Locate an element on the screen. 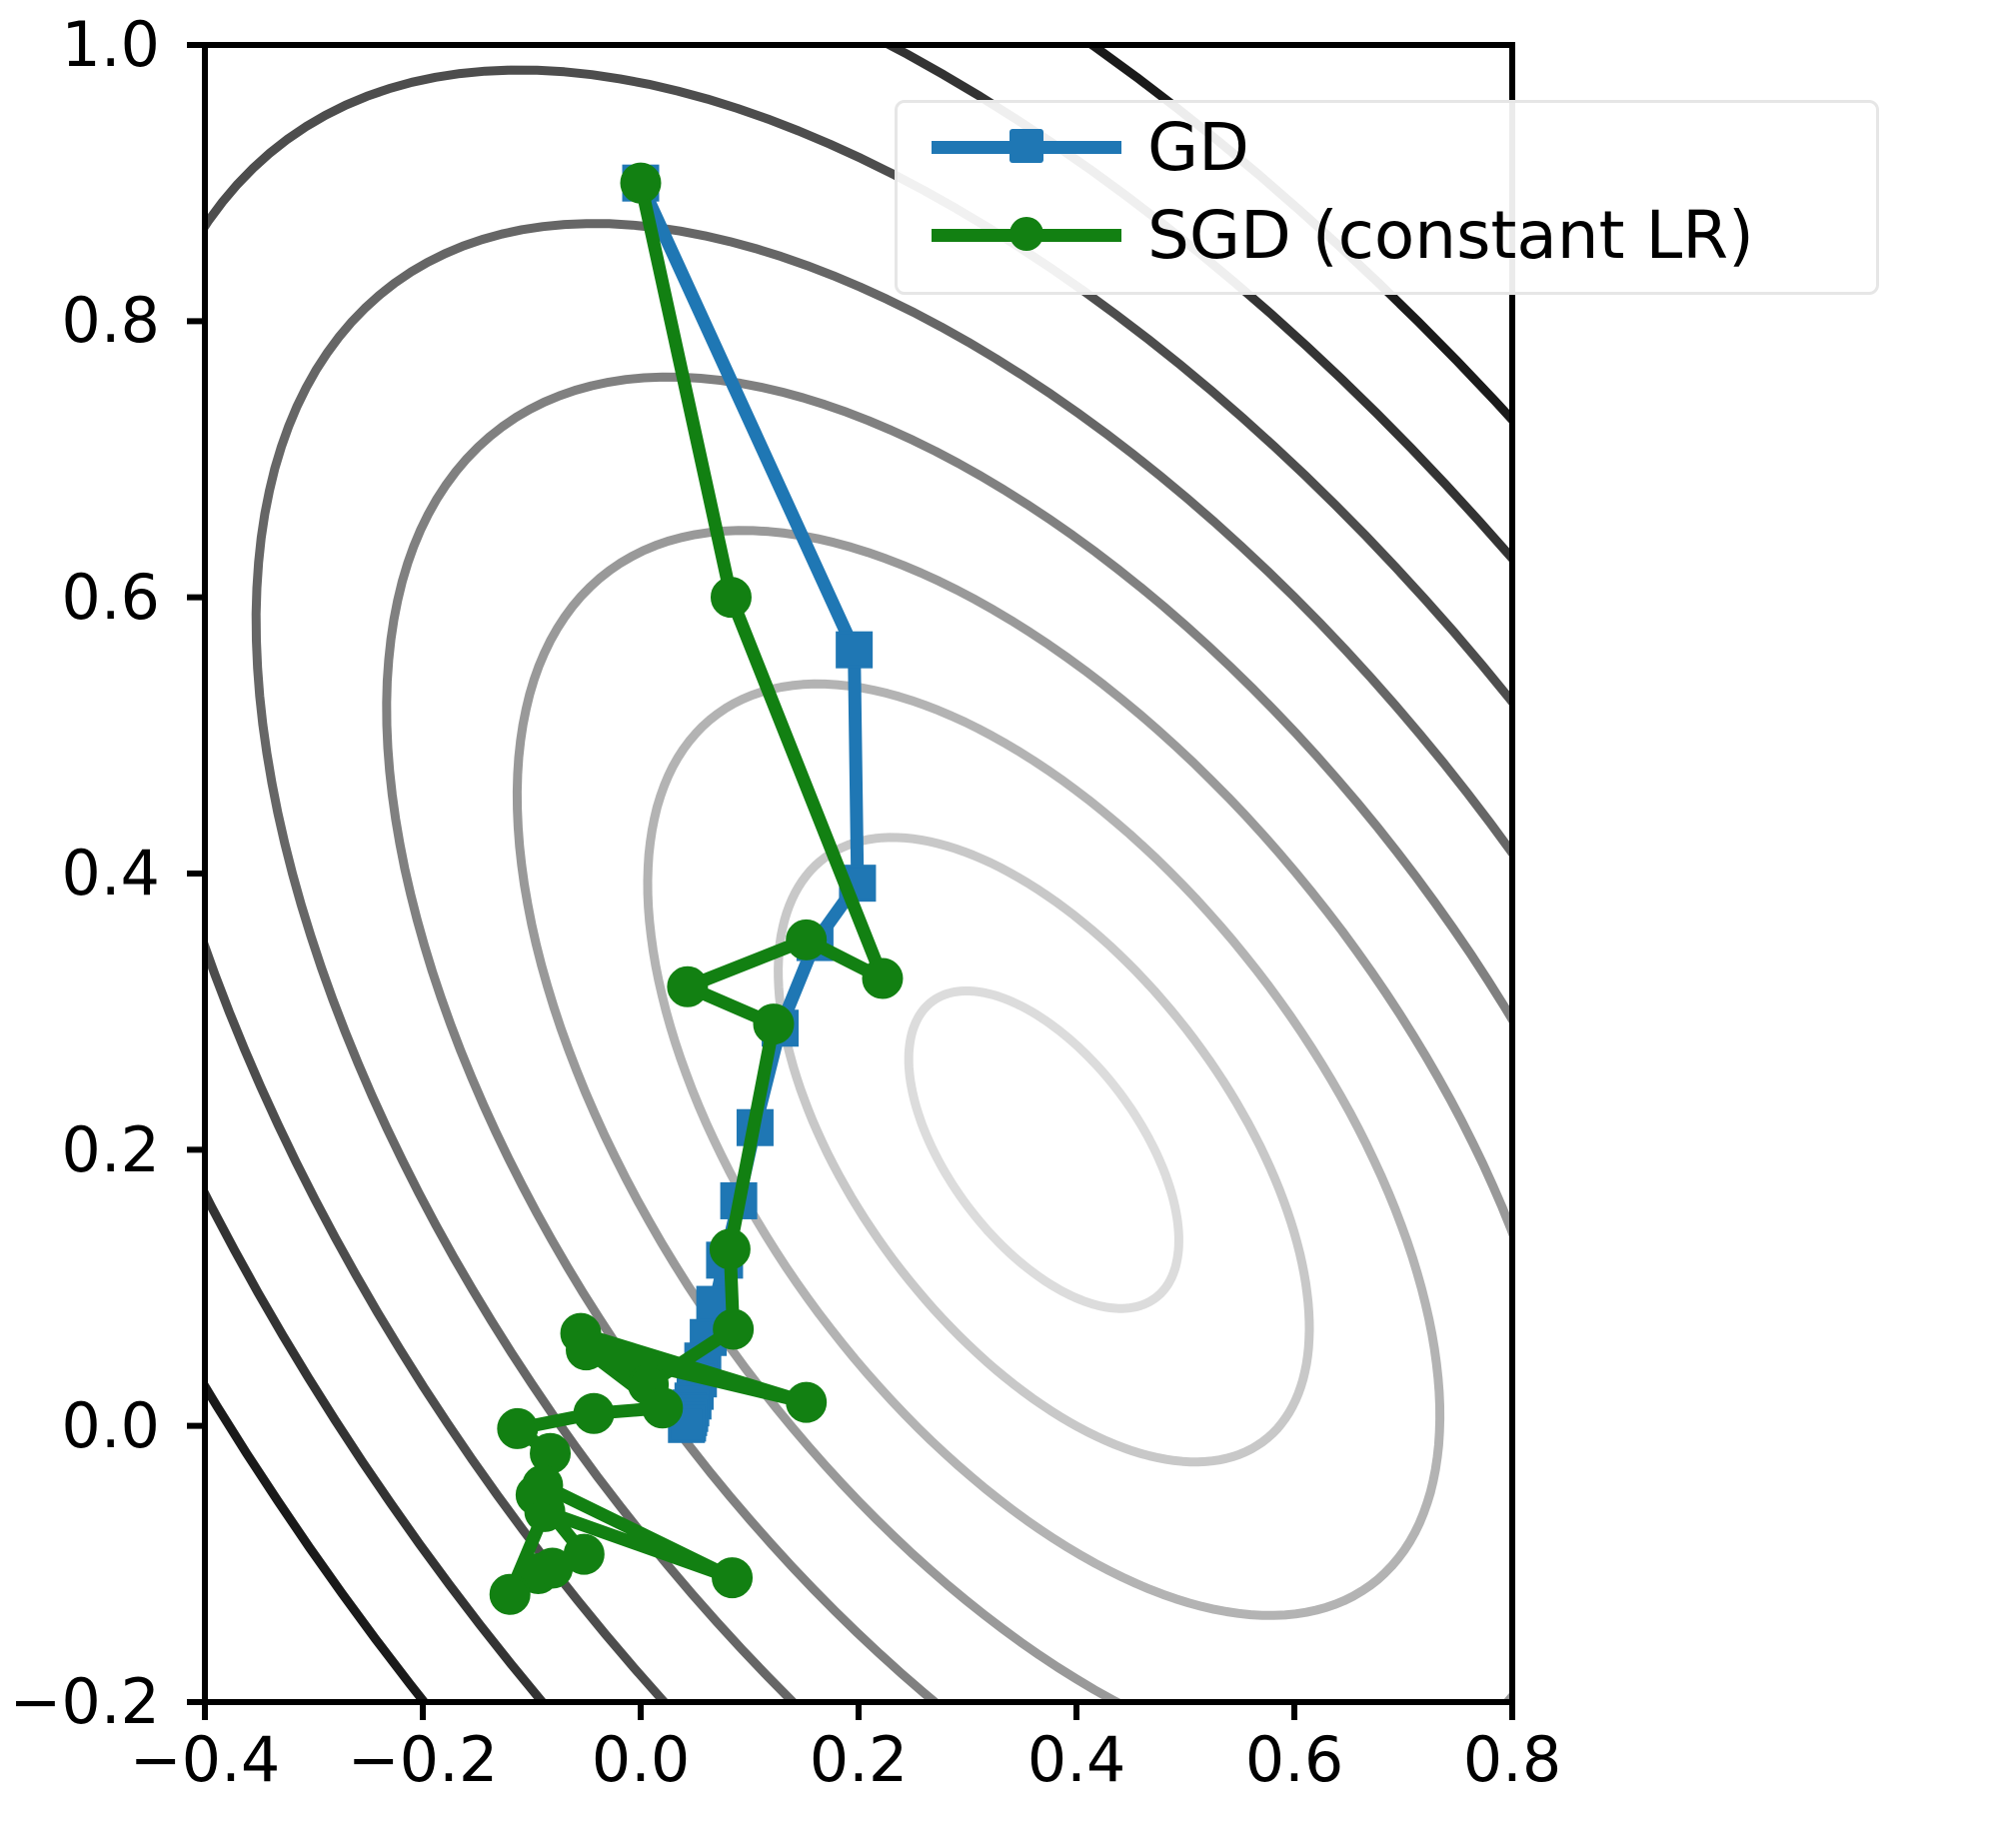 The image size is (1999, 1848). legend-item-sgd: SGD (constant LR) is located at coordinates (1387, 235).